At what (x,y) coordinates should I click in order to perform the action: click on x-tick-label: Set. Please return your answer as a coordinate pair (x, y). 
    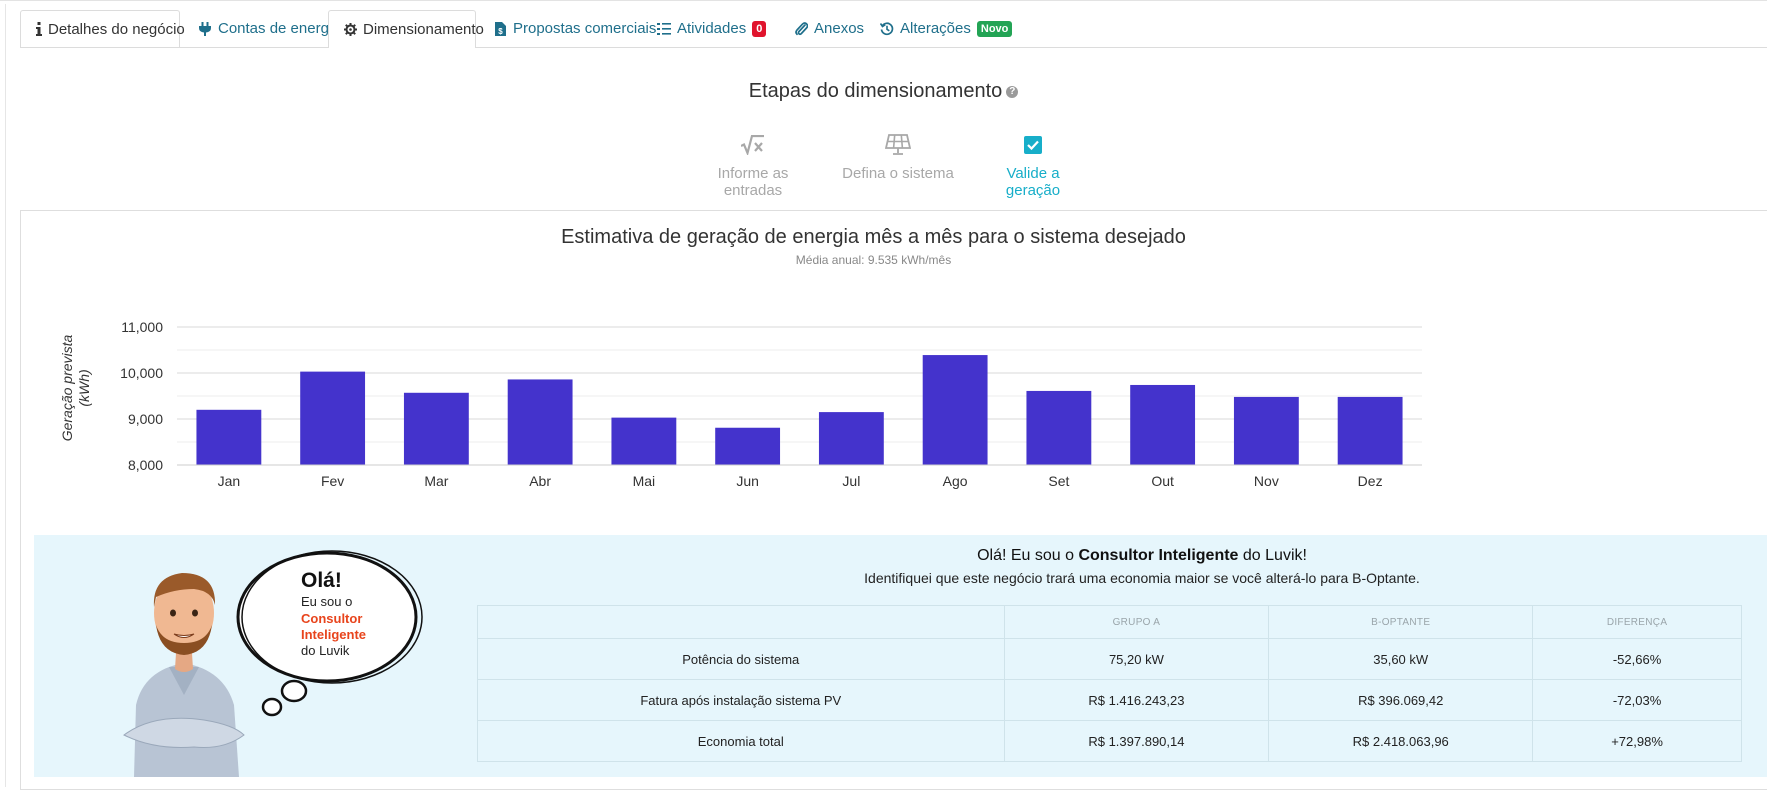
    Looking at the image, I should click on (1058, 481).